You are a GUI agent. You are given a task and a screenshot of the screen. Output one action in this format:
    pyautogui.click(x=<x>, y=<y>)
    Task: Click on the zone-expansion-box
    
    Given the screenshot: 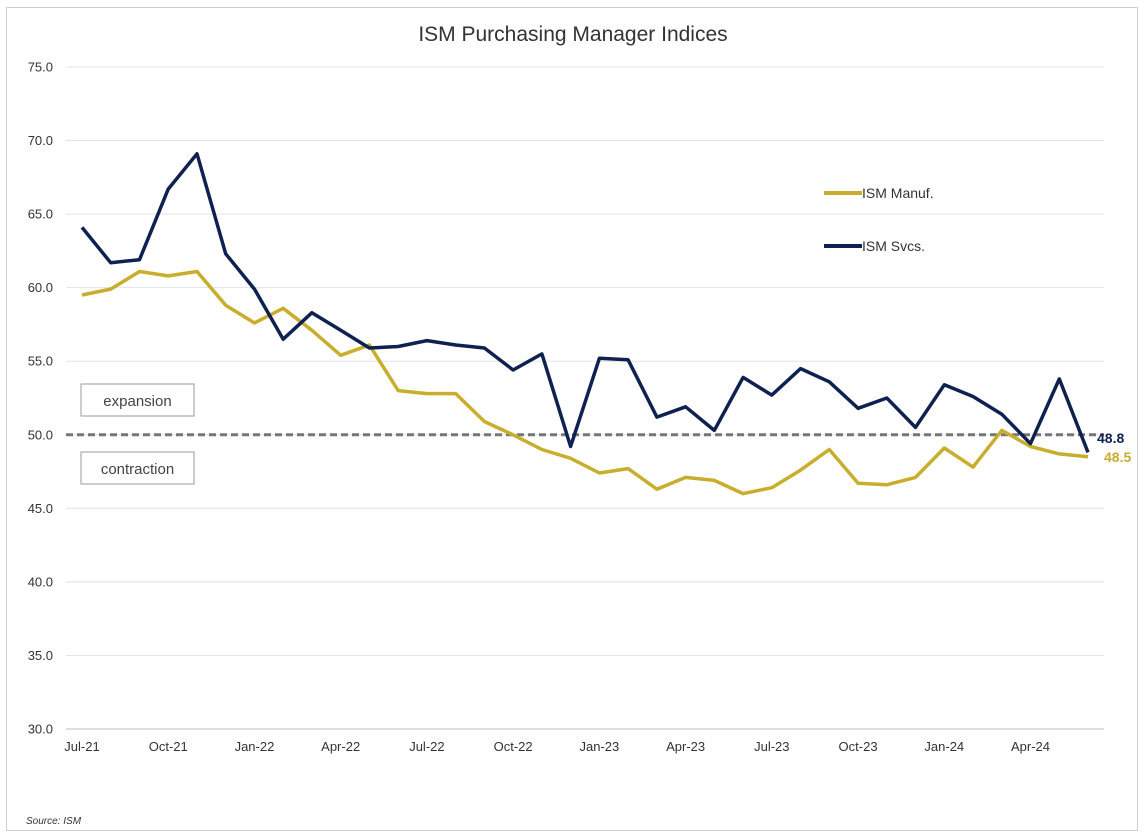 What is the action you would take?
    pyautogui.click(x=137, y=400)
    